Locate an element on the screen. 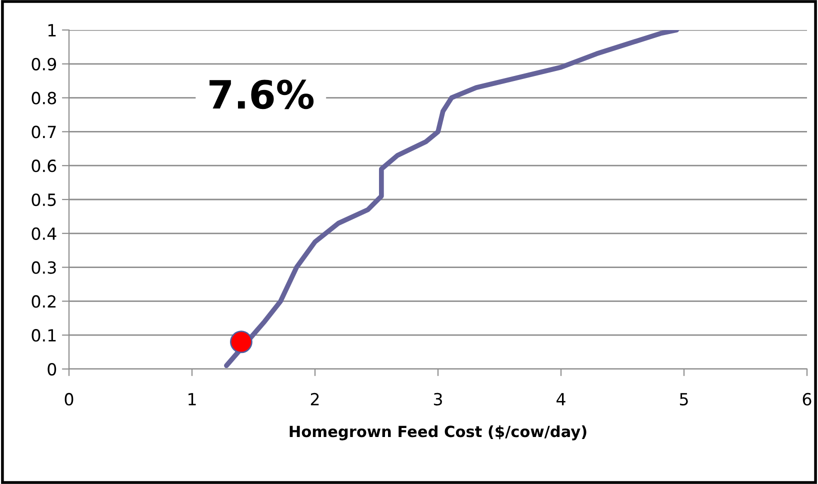  annotation: 7.6% is located at coordinates (262, 95).